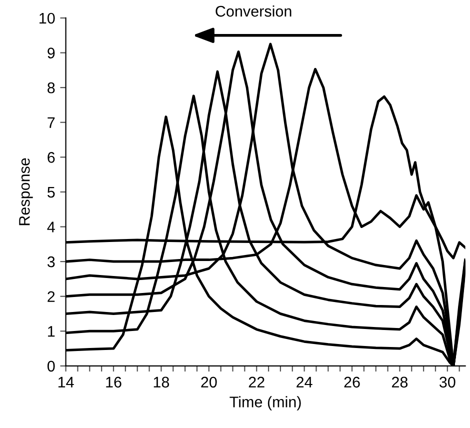 The width and height of the screenshot is (470, 428). What do you see at coordinates (265, 403) in the screenshot?
I see `x-axis-title: Time (min)` at bounding box center [265, 403].